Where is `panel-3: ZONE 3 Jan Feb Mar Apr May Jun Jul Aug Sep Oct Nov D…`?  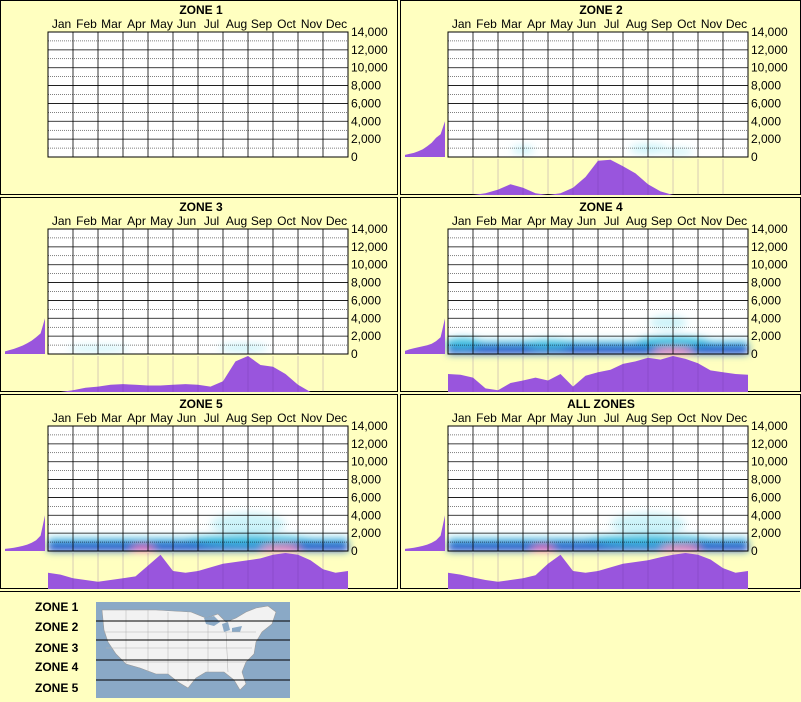
panel-3: ZONE 3 Jan Feb Mar Apr May Jun Jul Aug Sep Oct Nov D… is located at coordinates (199, 294).